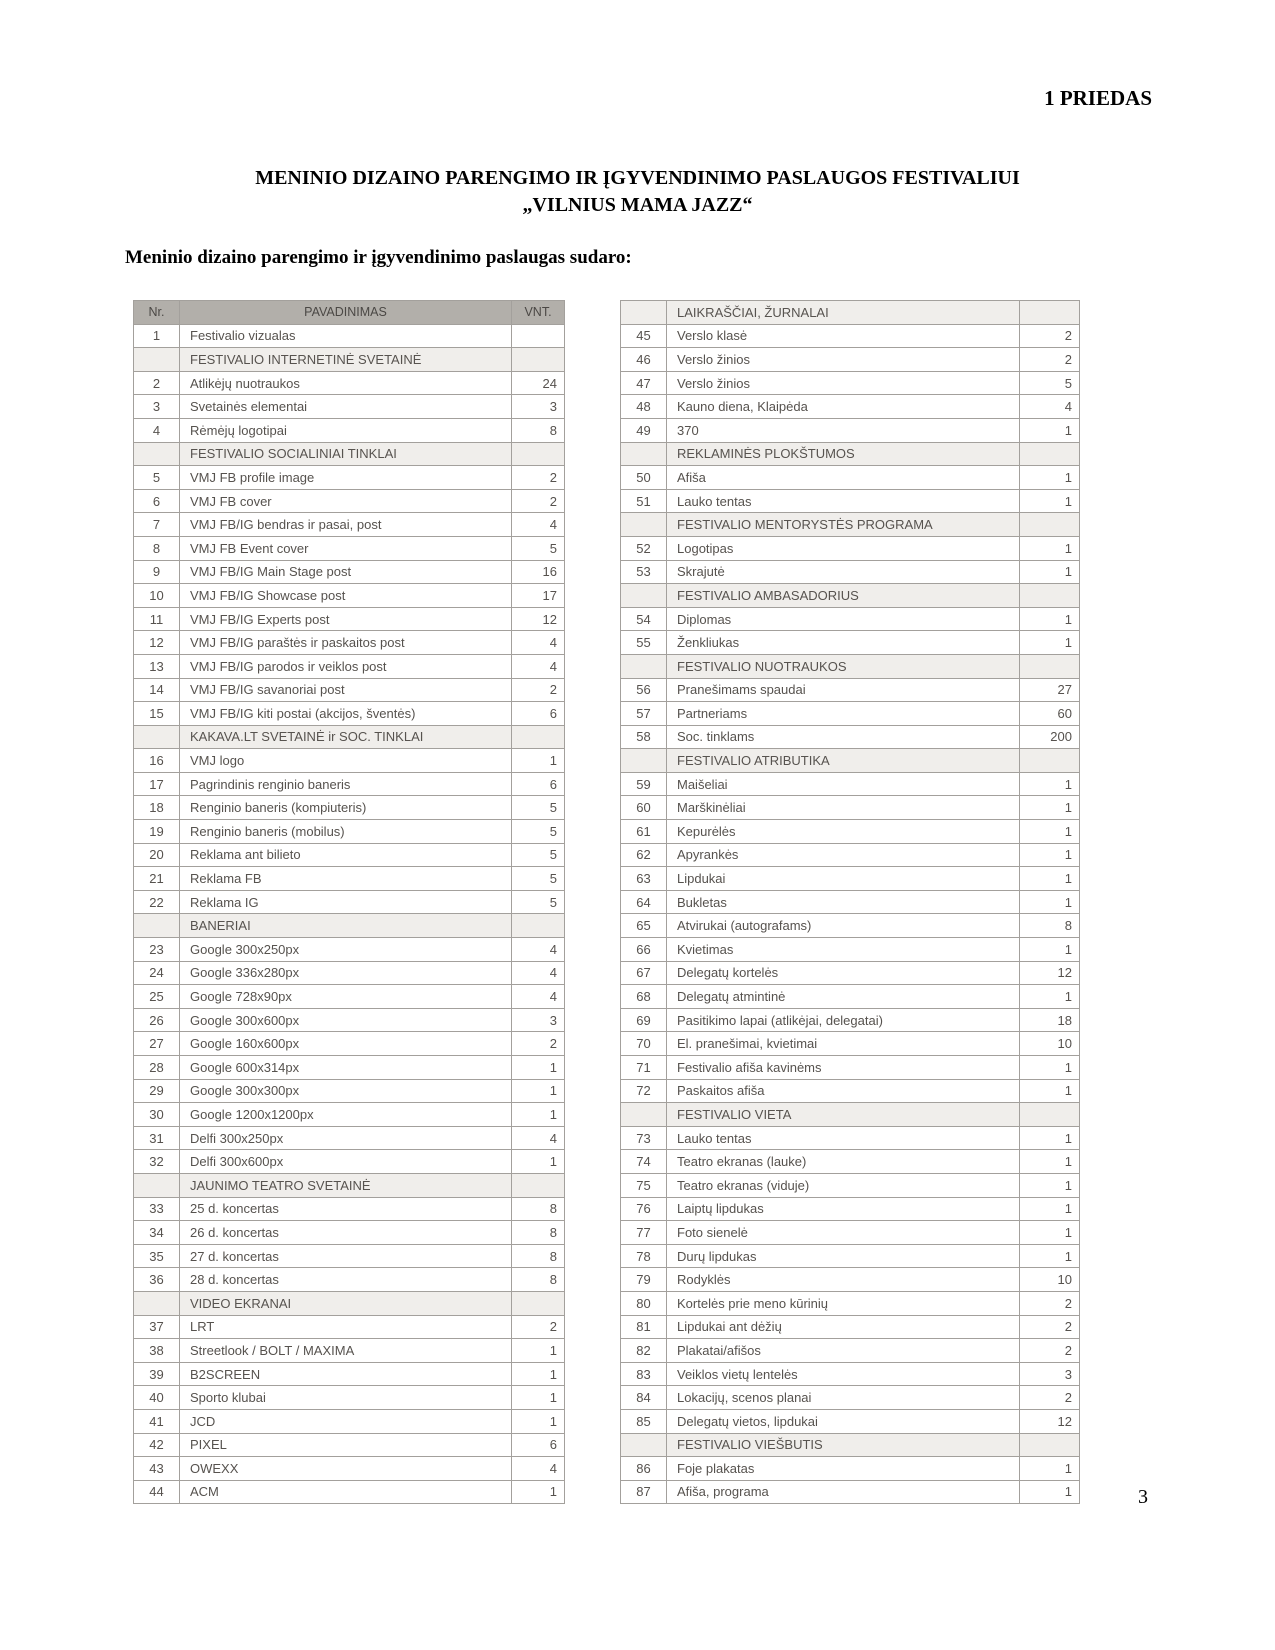 This screenshot has width=1275, height=1650. I want to click on row-number-cell: 60, so click(643, 808).